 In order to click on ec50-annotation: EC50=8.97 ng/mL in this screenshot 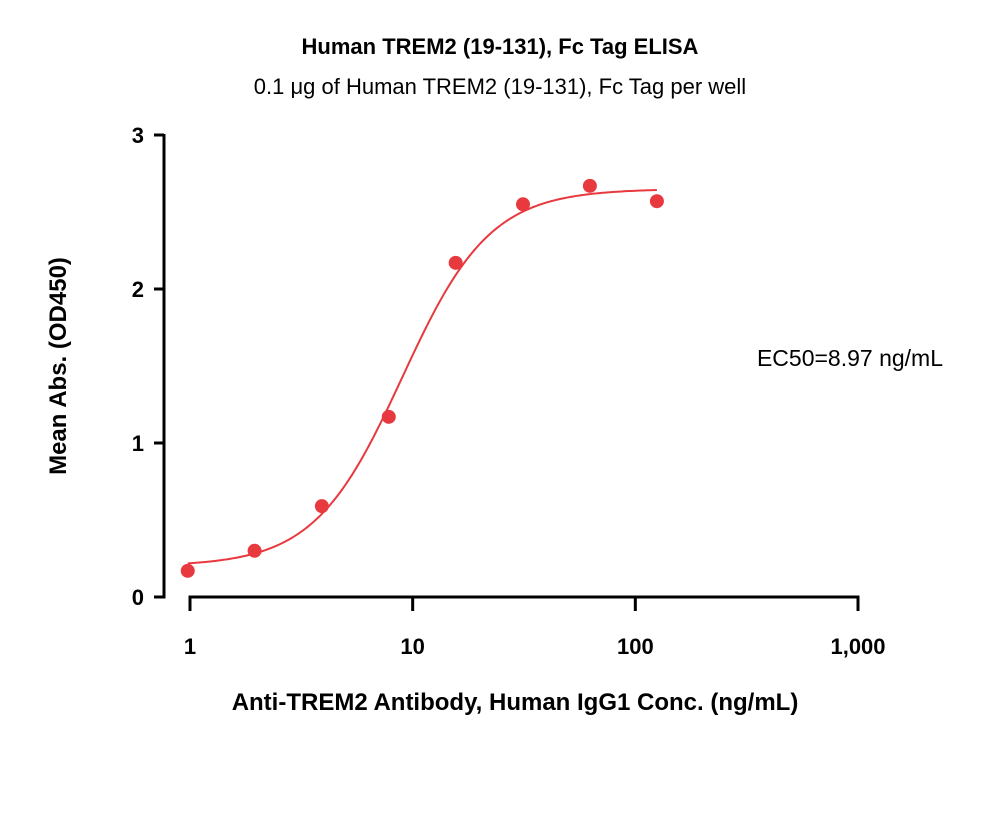, I will do `click(850, 358)`.